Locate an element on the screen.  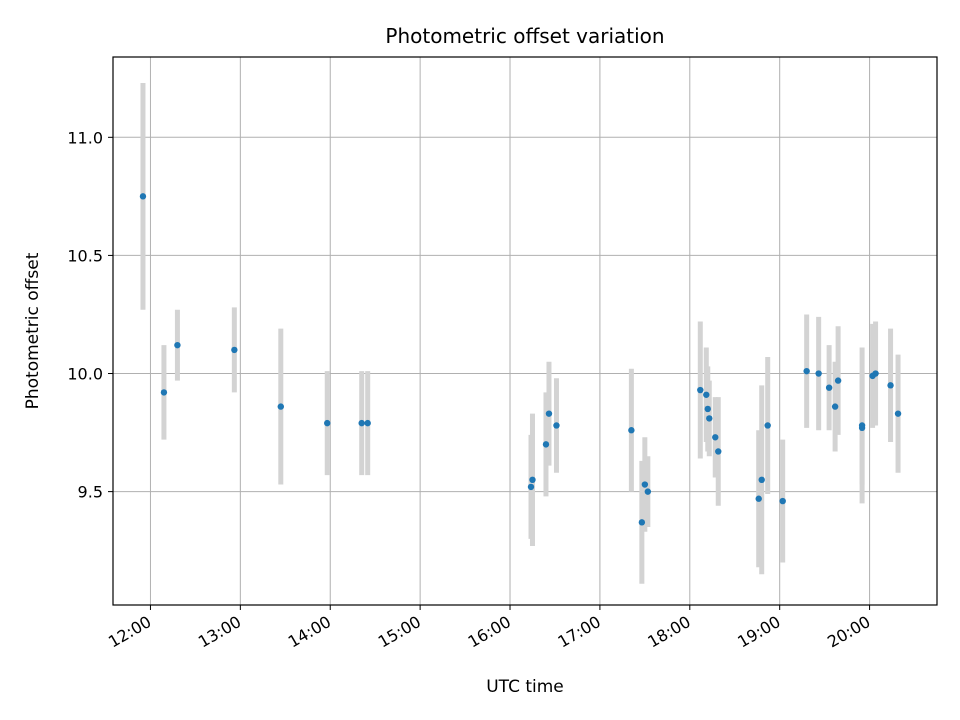
x-tick-label: 14:00 is located at coordinates (309, 632).